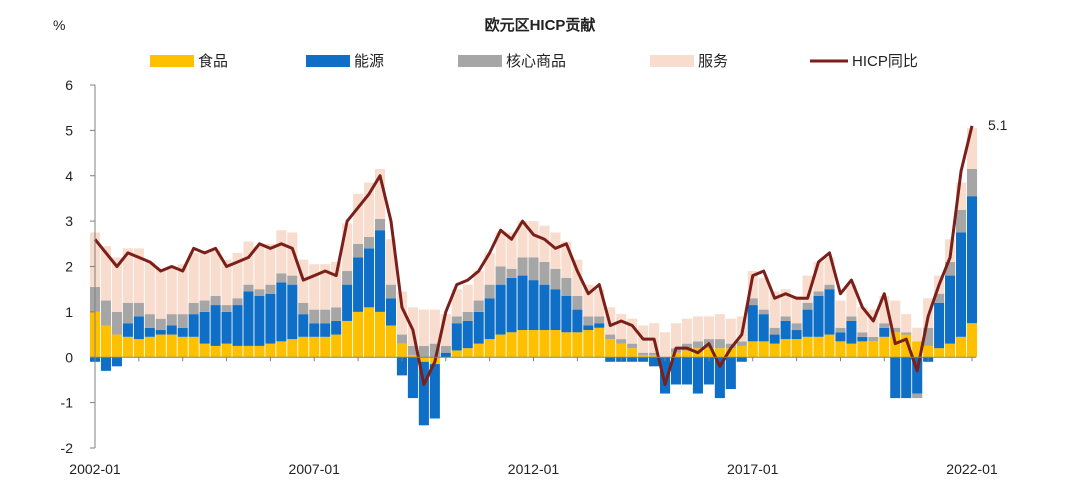 This screenshot has width=1080, height=492. I want to click on chart-title: 欧元区HICP贡献, so click(540, 25).